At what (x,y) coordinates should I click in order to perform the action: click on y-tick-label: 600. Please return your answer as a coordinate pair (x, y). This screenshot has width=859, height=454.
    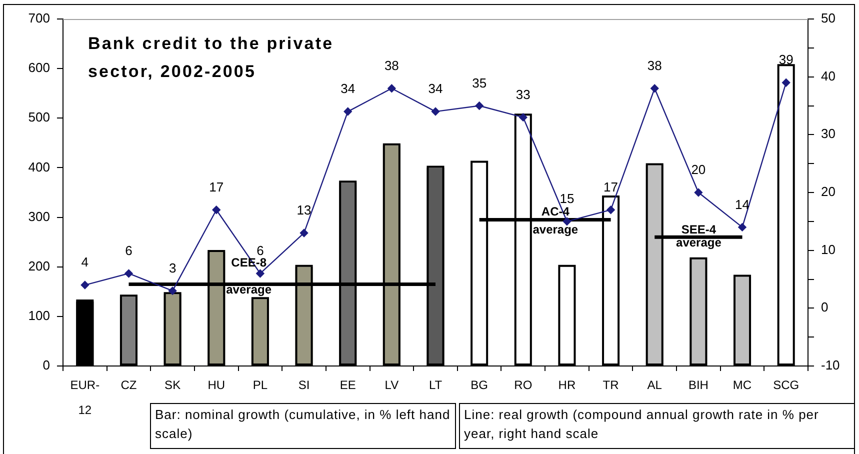
    Looking at the image, I should click on (39, 68).